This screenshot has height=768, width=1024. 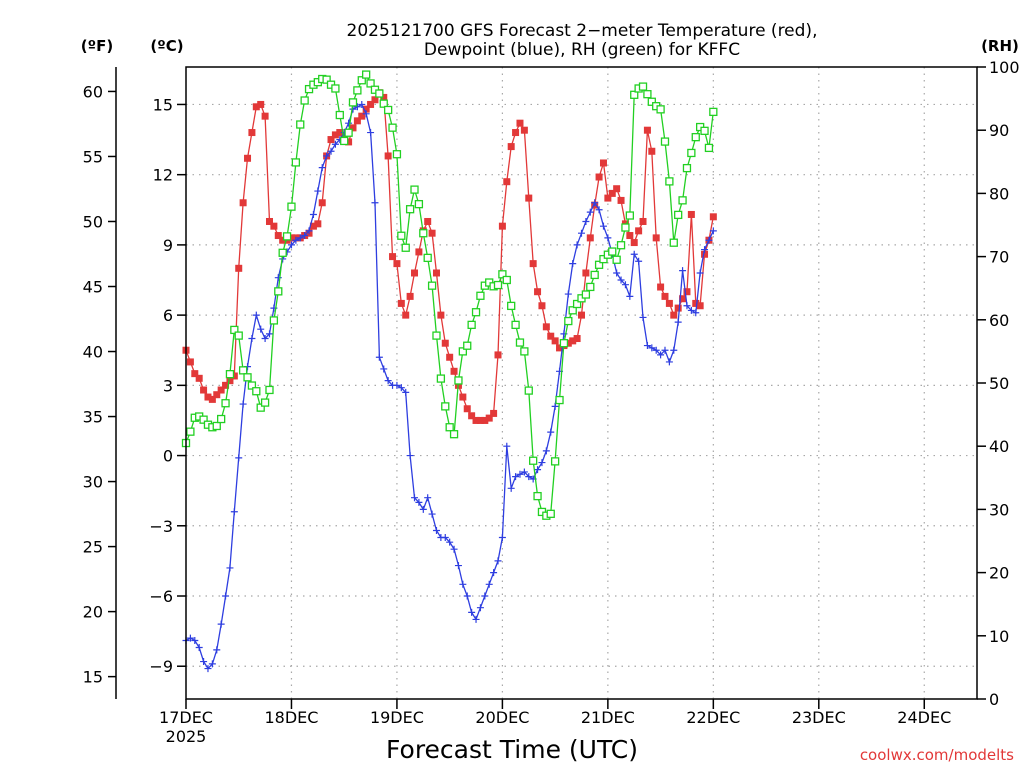 I want to click on fahrenheit-tick-label: 45, so click(x=93, y=287).